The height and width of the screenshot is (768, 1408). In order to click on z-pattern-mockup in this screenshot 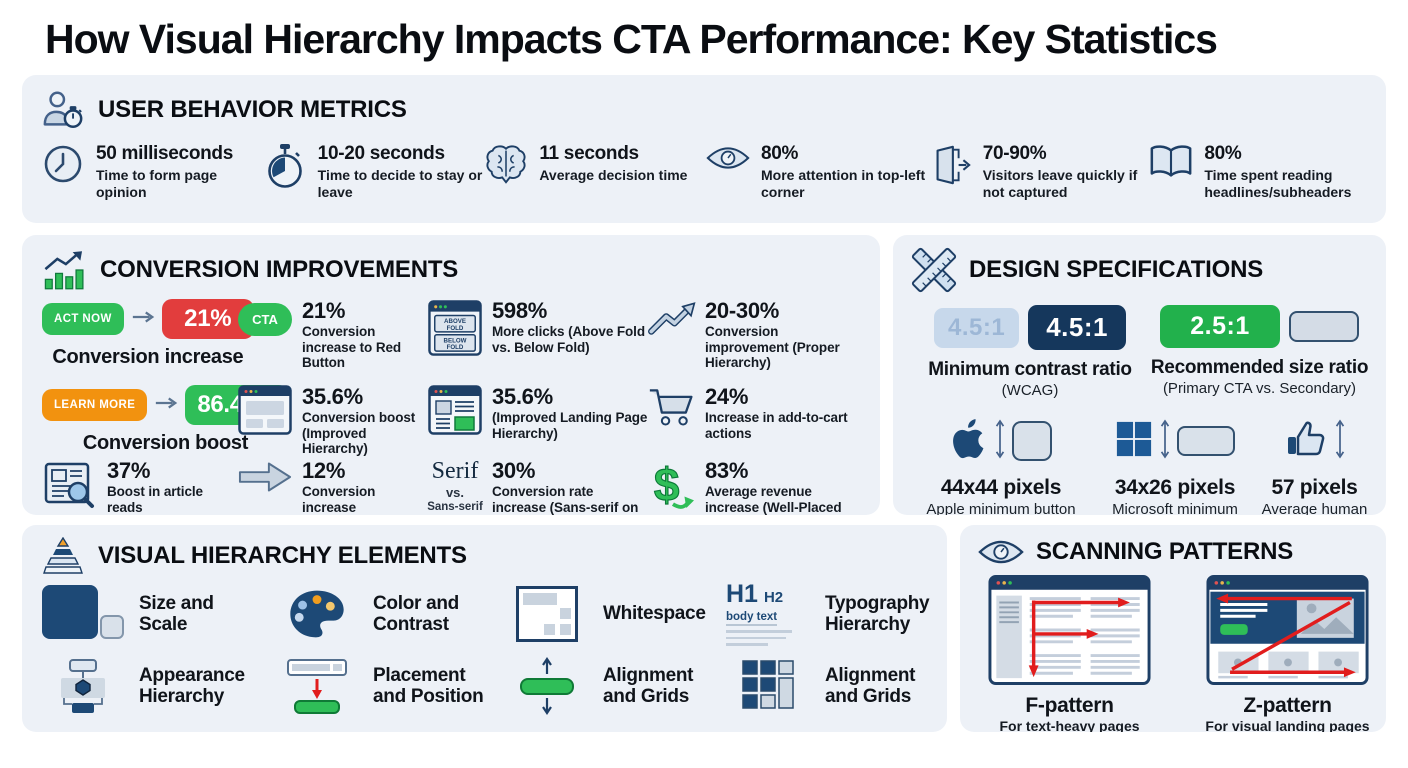, I will do `click(1287, 632)`.